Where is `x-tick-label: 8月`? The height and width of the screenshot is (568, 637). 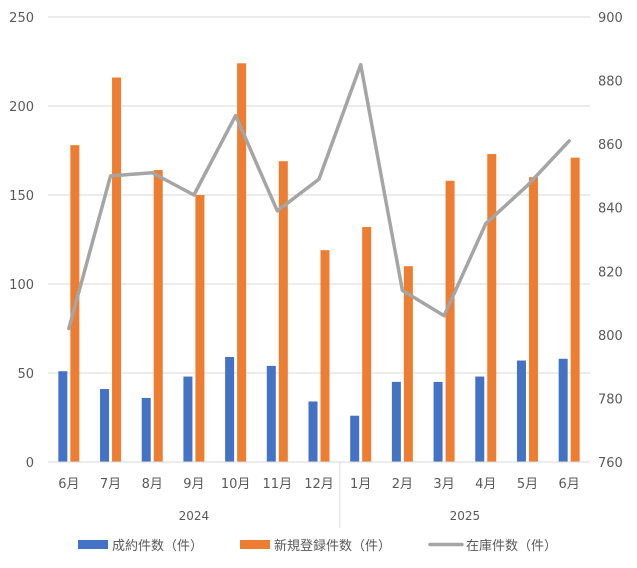
x-tick-label: 8月 is located at coordinates (152, 484).